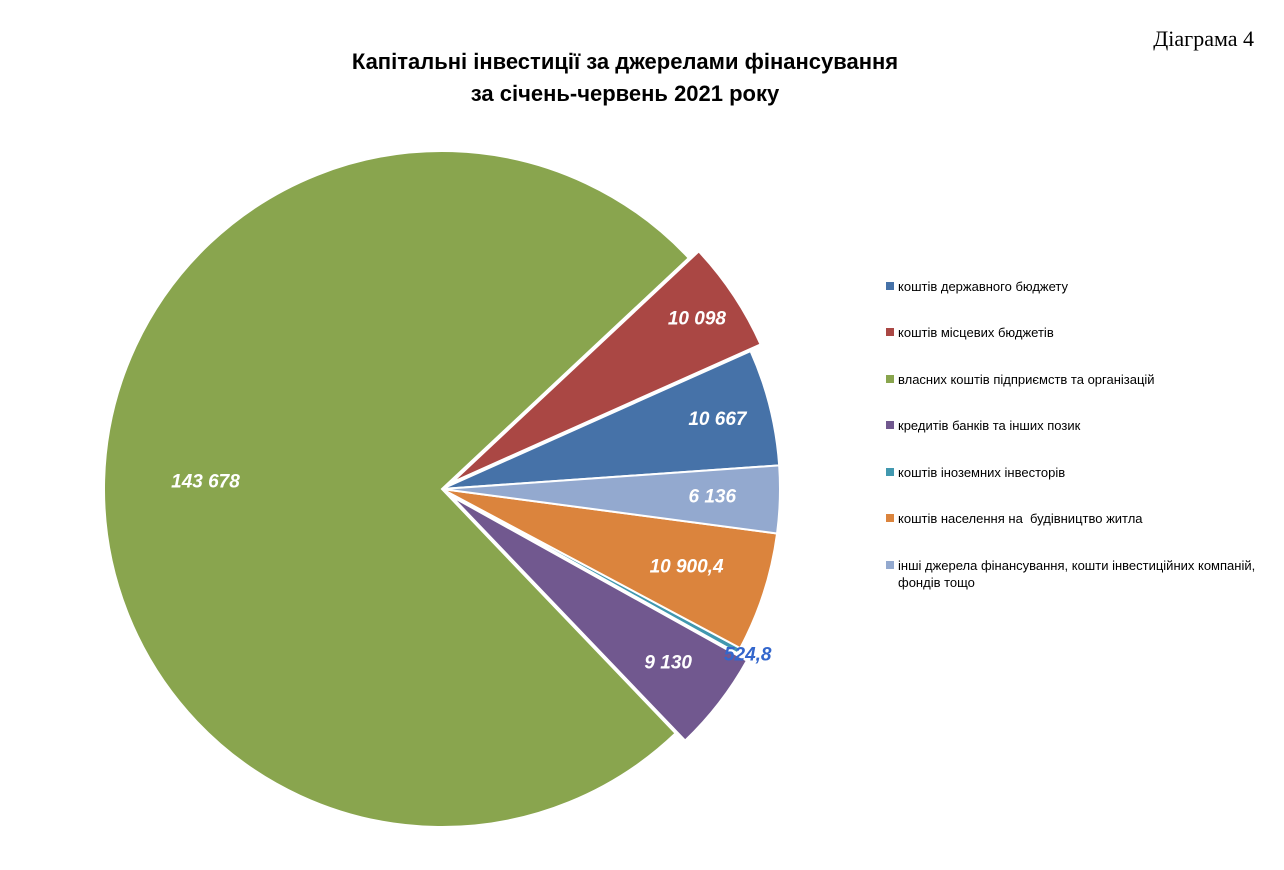 The height and width of the screenshot is (870, 1284). Describe the element at coordinates (668, 663) in the screenshot. I see `pie-data-label: 9 130` at that location.